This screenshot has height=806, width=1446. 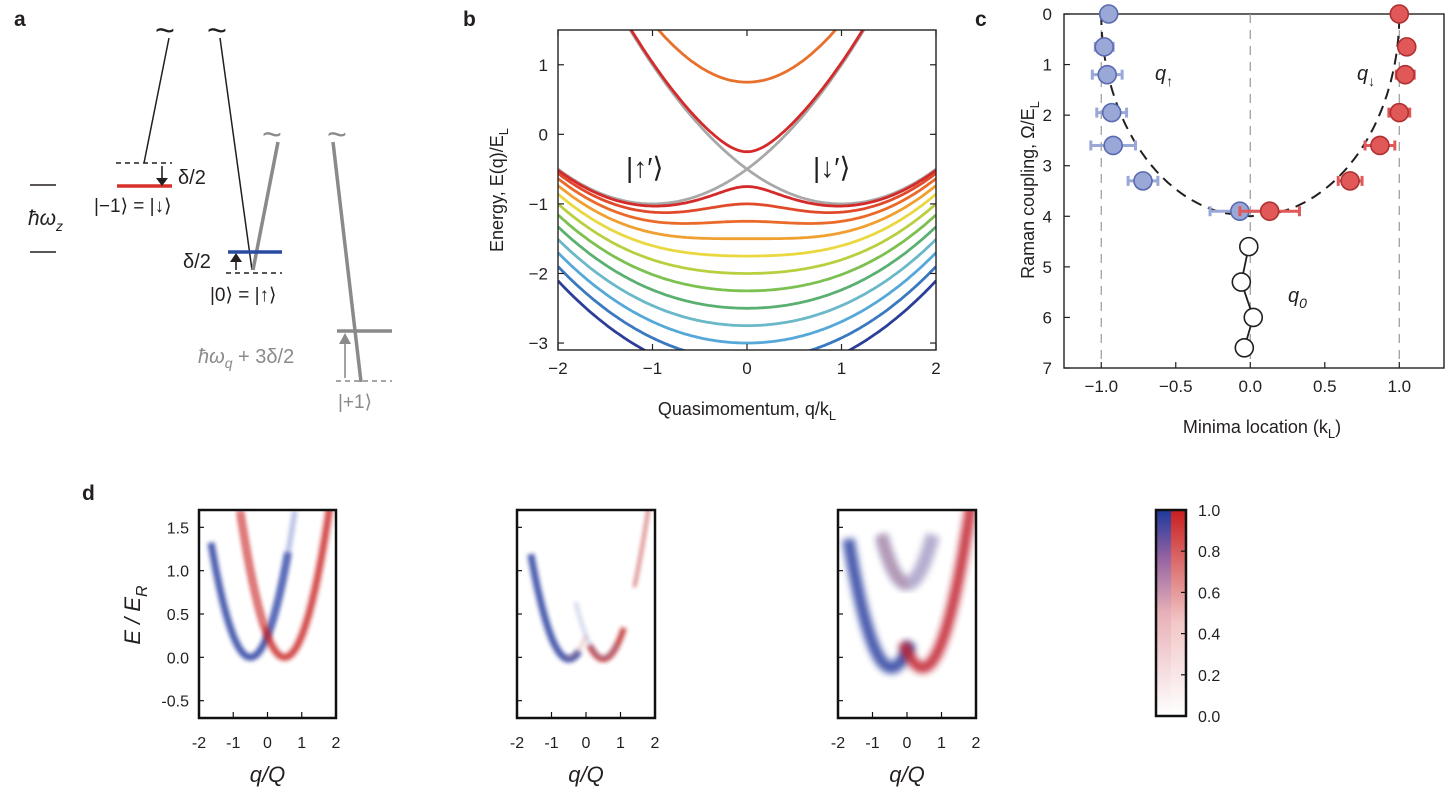 What do you see at coordinates (841, 368) in the screenshot?
I see `b-xtick-label: 1` at bounding box center [841, 368].